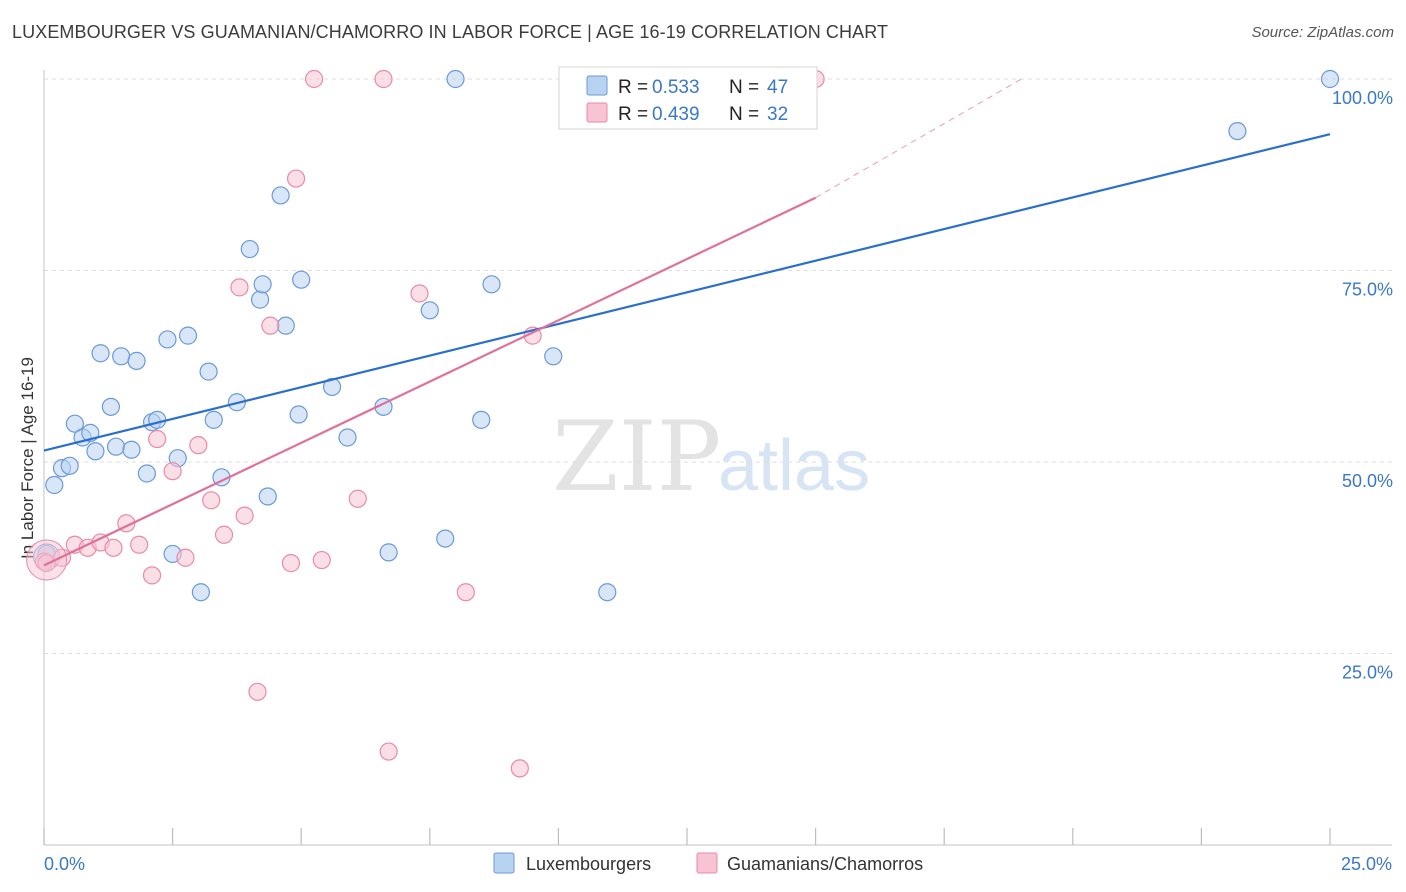 This screenshot has width=1406, height=892. I want to click on y-tick-label: 25.0%, so click(1367, 673).